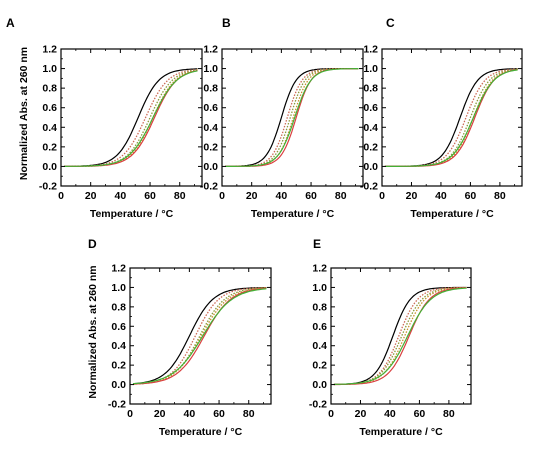  Describe the element at coordinates (390, 23) in the screenshot. I see `panel-letter: C` at that location.